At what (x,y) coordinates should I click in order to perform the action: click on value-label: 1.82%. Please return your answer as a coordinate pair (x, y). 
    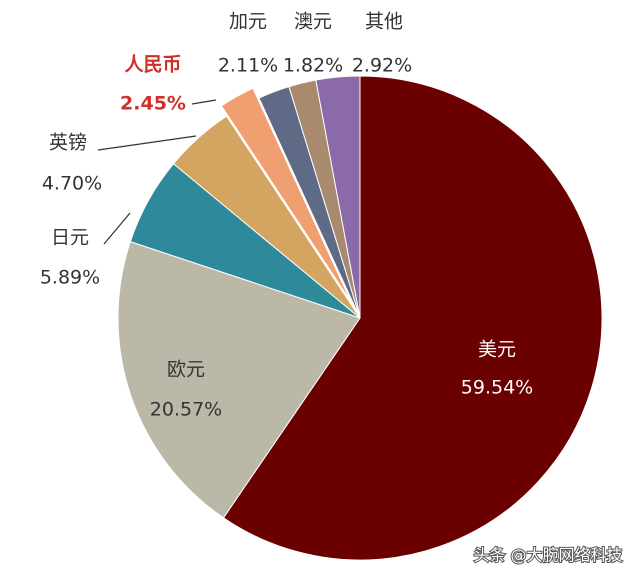
    Looking at the image, I should click on (313, 66).